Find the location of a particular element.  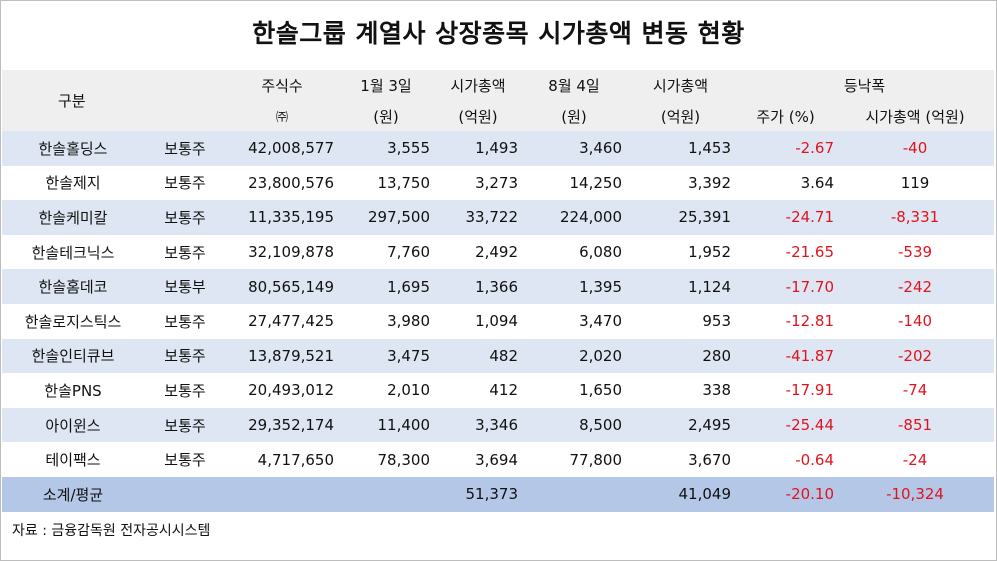

header-row-bottom: ㈜ (원) (억원) (원) (억원) 주가 (%) 시가총액 (억원) is located at coordinates (498, 116).